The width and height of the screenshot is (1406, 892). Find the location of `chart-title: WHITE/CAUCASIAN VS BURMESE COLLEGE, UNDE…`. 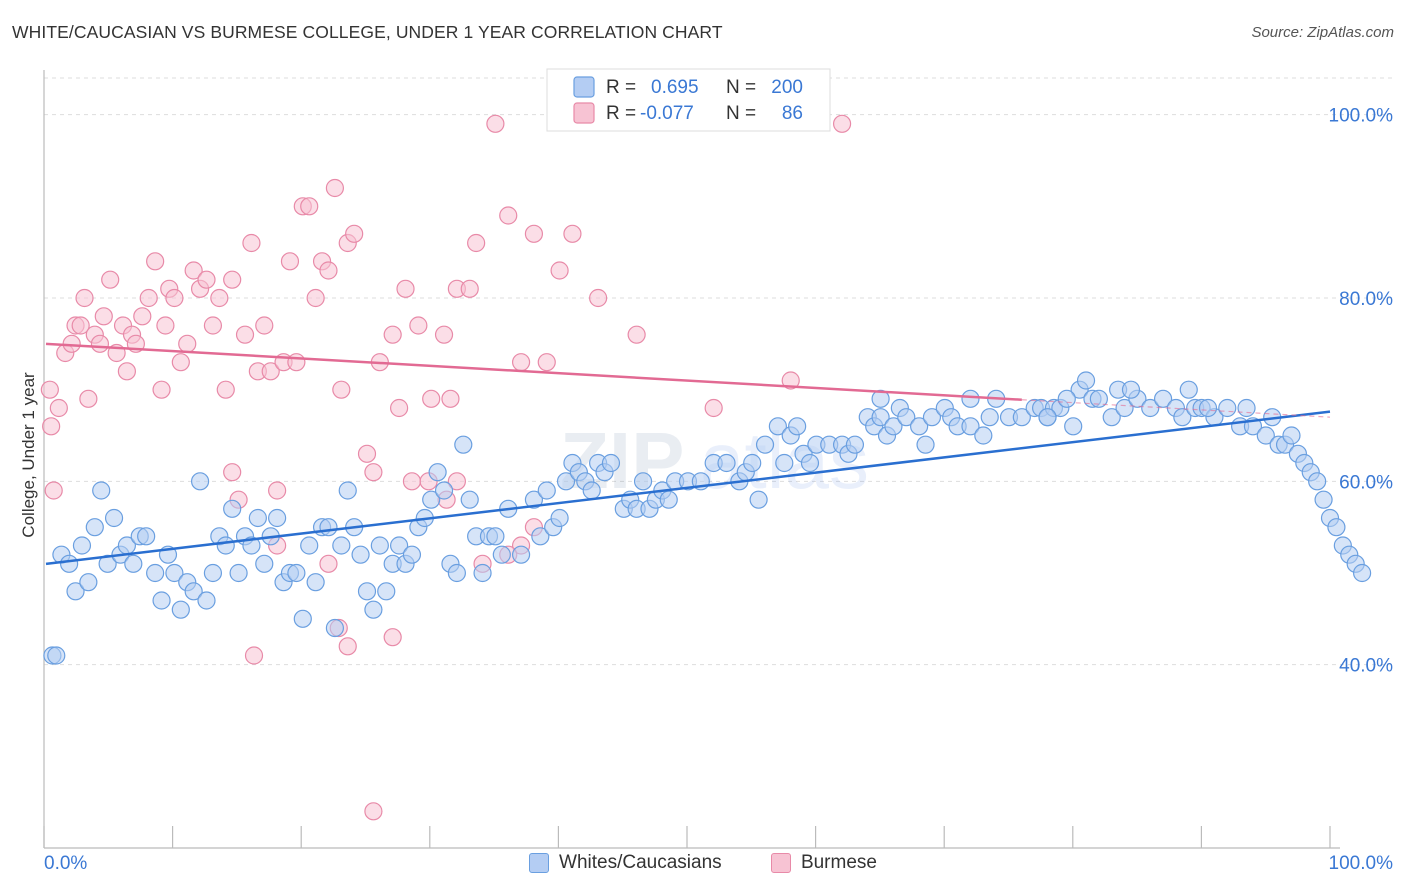

chart-title: WHITE/CAUCASIAN VS BURMESE COLLEGE, UNDE… is located at coordinates (367, 32).